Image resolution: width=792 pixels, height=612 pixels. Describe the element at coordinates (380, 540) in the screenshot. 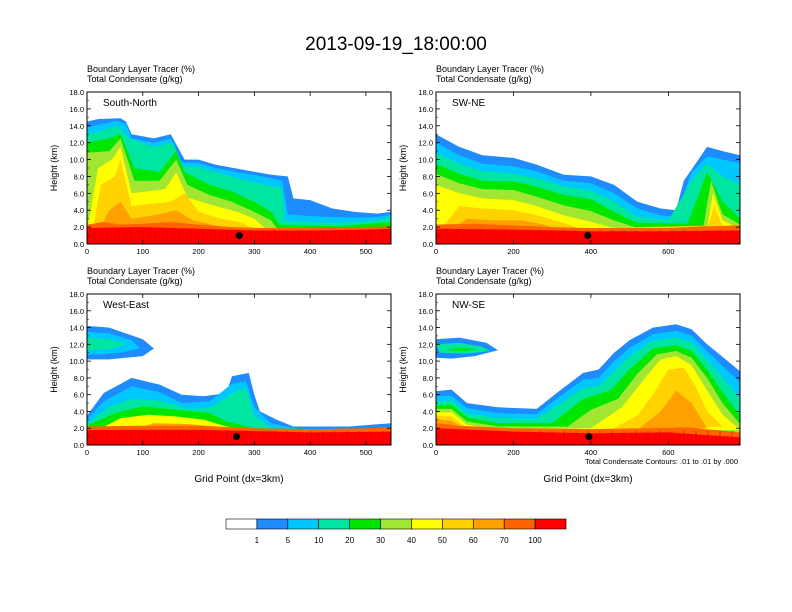

I see `colorbar-label: 30` at that location.